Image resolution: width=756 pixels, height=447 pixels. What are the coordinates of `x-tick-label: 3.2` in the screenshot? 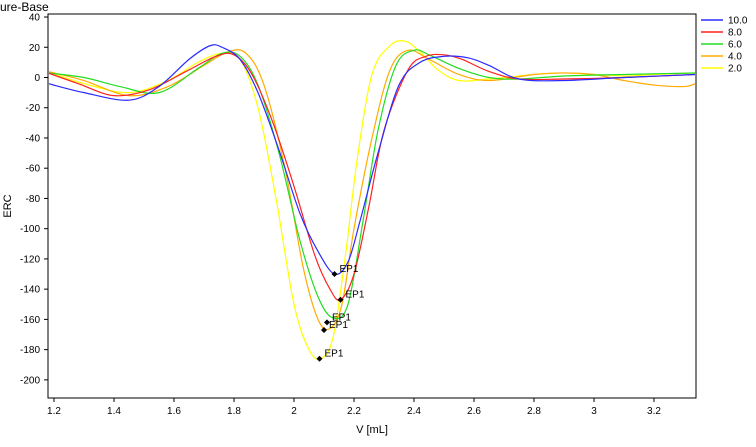 It's located at (654, 411).